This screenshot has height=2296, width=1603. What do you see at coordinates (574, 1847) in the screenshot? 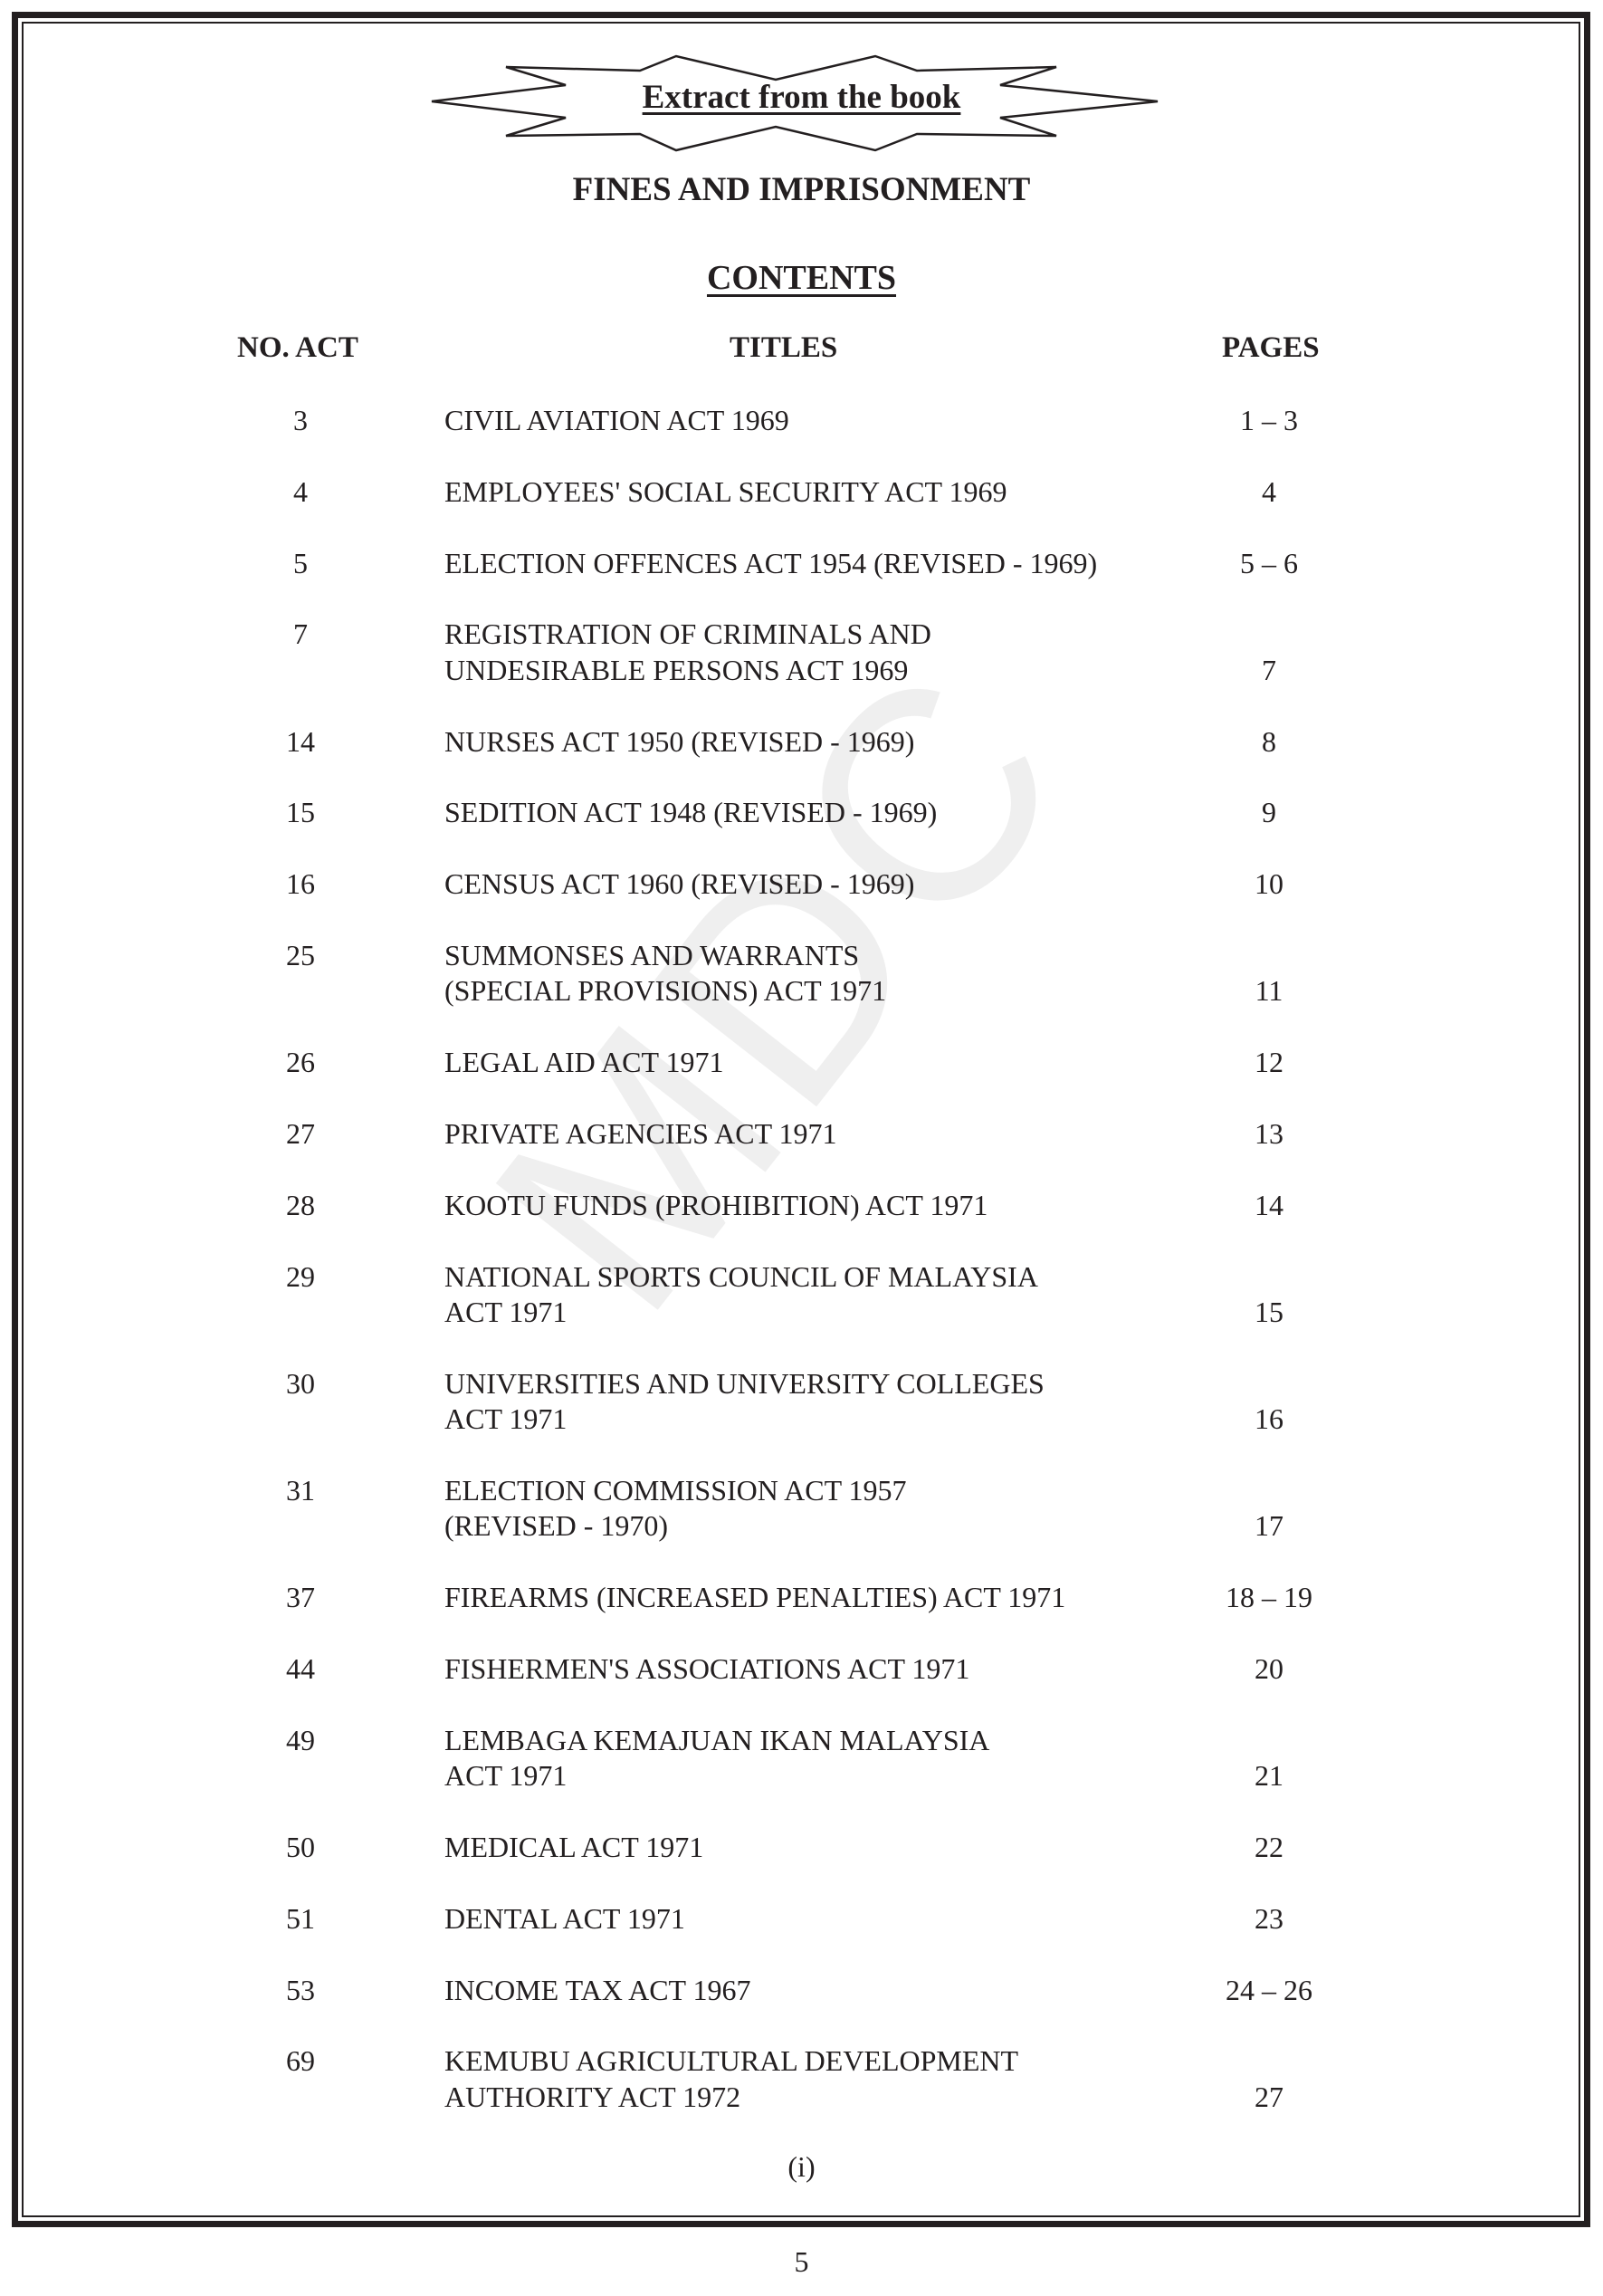
I see `act-title-line: MEDICAL ACT 1971` at bounding box center [574, 1847].